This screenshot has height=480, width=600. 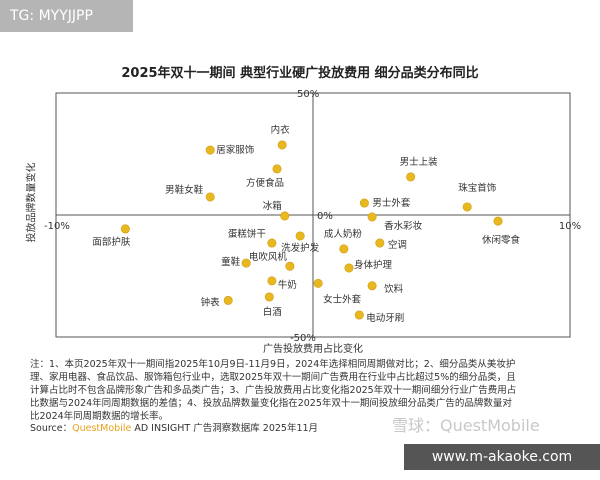 What do you see at coordinates (51, 428) in the screenshot?
I see `source-prefix: Source：` at bounding box center [51, 428].